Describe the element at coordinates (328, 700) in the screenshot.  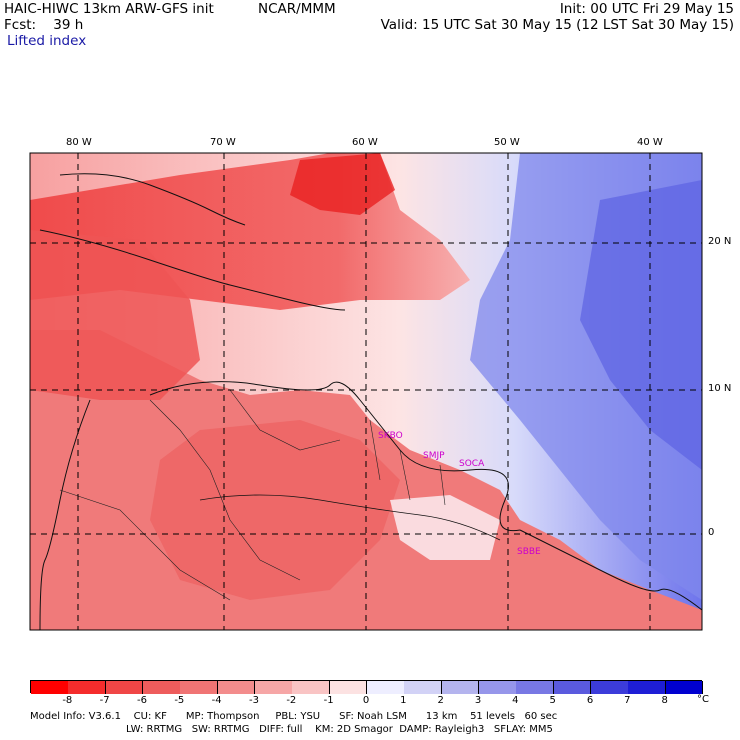
I see `colorbar-tick-label: -1` at that location.